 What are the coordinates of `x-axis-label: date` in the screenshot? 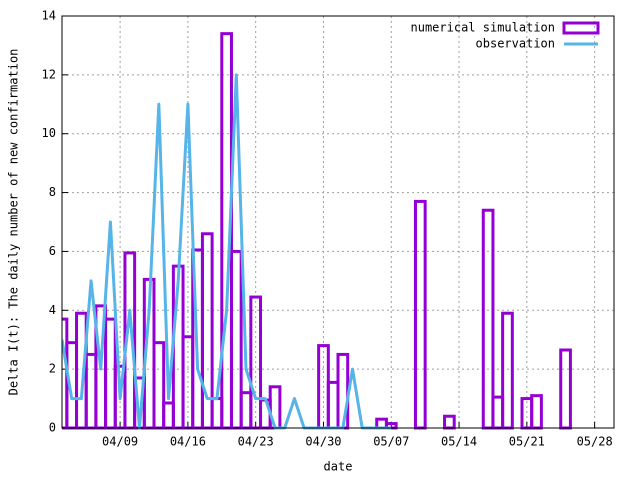 It's located at (338, 467).